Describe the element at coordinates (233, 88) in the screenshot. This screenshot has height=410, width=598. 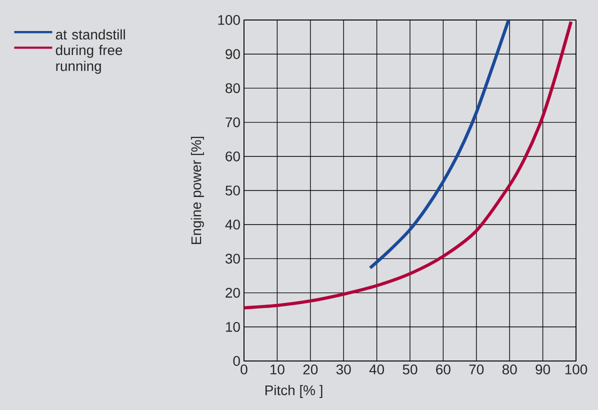
I see `y-tick-label: 80` at that location.